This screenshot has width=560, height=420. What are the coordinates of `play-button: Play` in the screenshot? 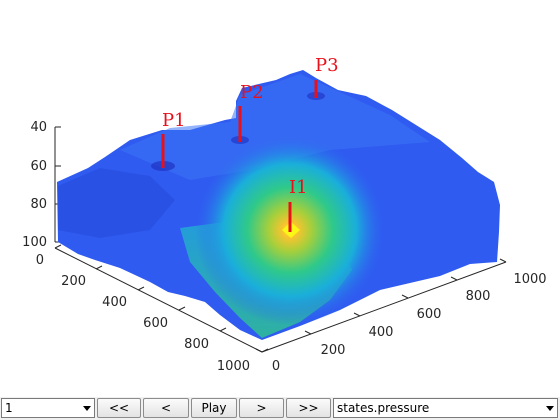 It's located at (214, 408).